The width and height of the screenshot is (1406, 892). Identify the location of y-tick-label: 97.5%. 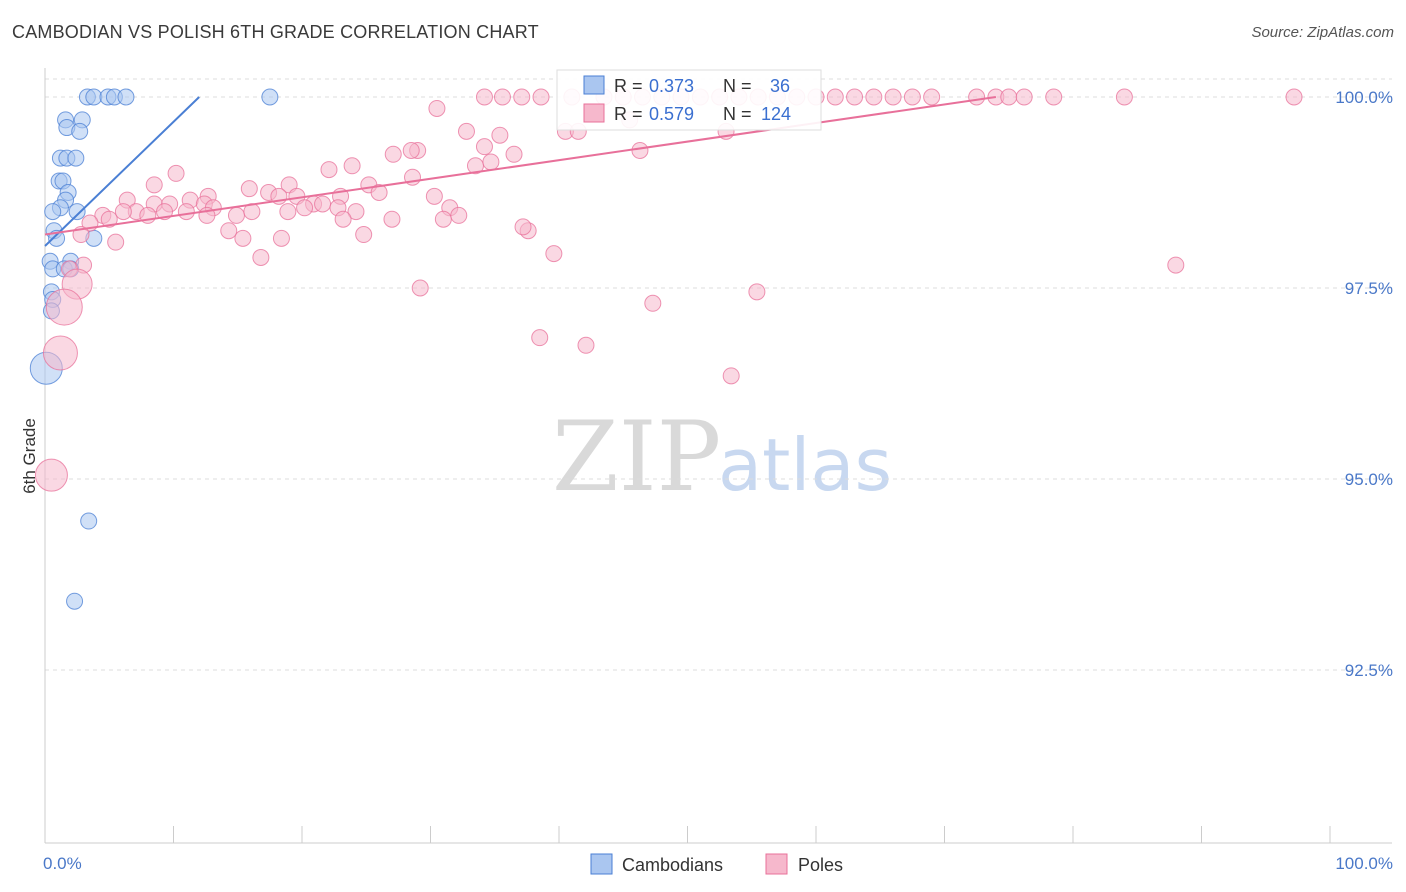
(1369, 288).